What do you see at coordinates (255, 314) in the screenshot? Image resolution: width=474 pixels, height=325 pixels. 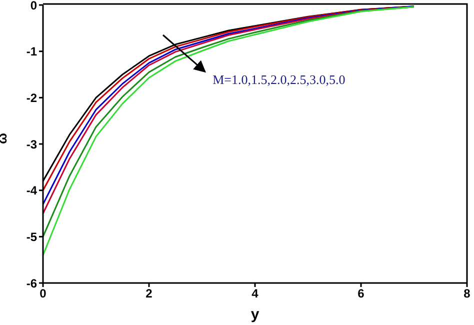 I see `x-axis-title: y` at bounding box center [255, 314].